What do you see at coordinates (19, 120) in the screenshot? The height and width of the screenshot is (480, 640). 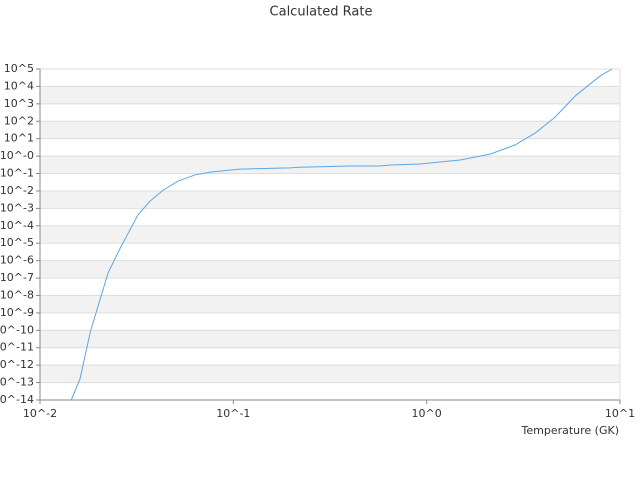 I see `y-tick-label: 10^2` at bounding box center [19, 120].